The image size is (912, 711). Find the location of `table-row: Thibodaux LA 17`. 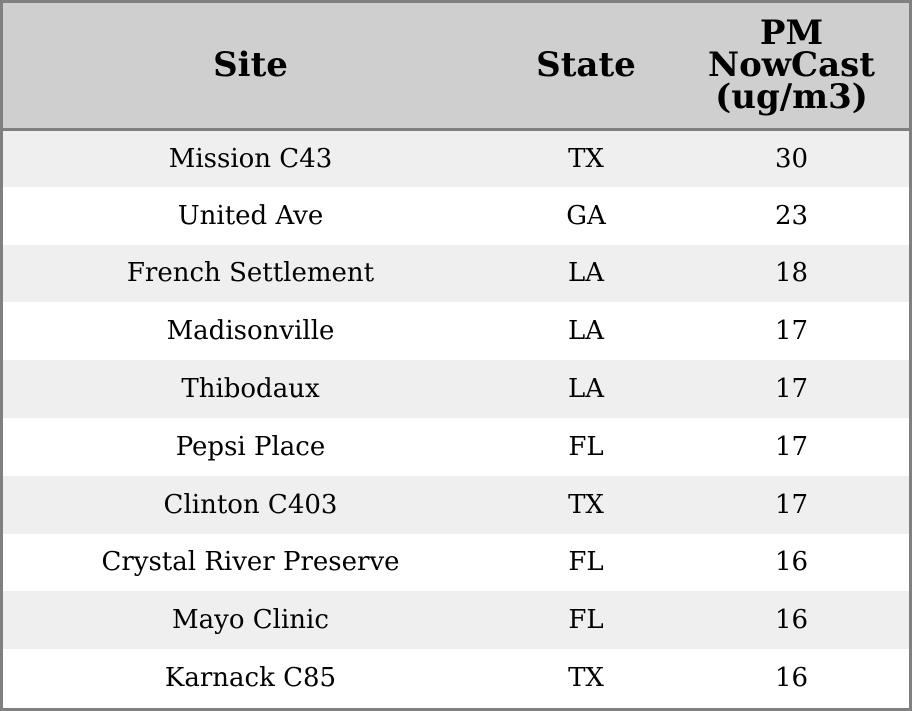

table-row: Thibodaux LA 17 is located at coordinates (456, 389).